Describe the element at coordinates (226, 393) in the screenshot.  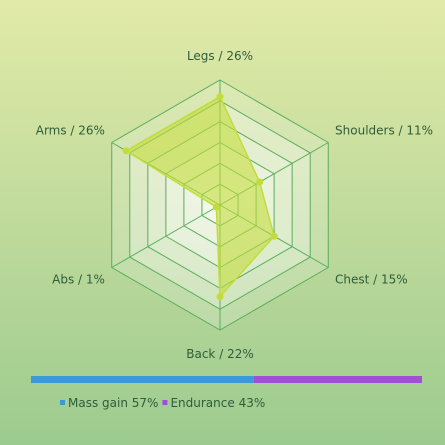
I see `proportion-bar: Mass gain 57% Endurance 43%` at that location.